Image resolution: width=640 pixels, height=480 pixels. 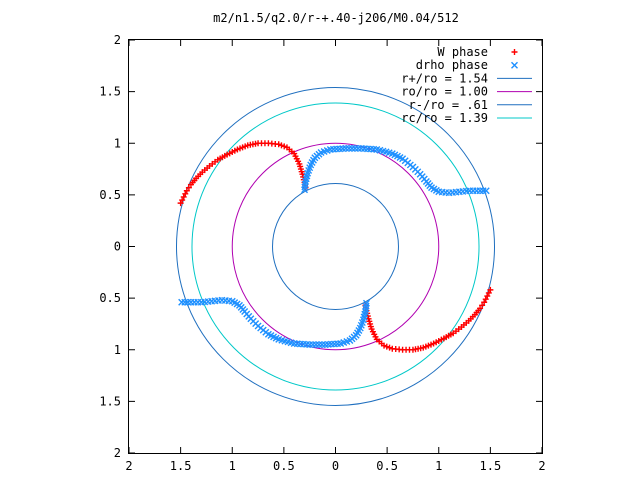 What do you see at coordinates (117, 247) in the screenshot?
I see `y-tick-label: 0` at bounding box center [117, 247].